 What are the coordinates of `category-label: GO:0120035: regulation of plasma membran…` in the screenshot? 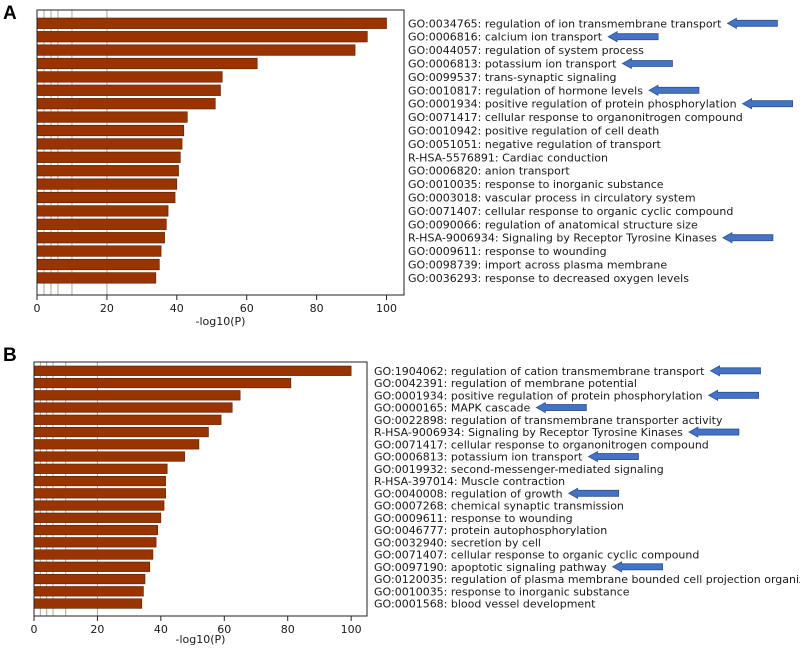 It's located at (587, 579).